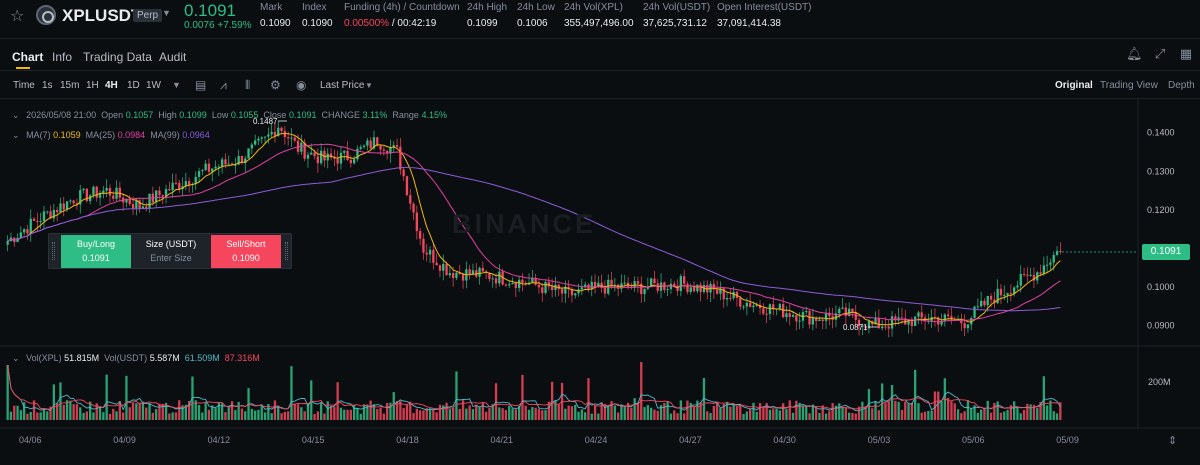  What do you see at coordinates (111, 85) in the screenshot?
I see `interval-4h: 4H` at bounding box center [111, 85].